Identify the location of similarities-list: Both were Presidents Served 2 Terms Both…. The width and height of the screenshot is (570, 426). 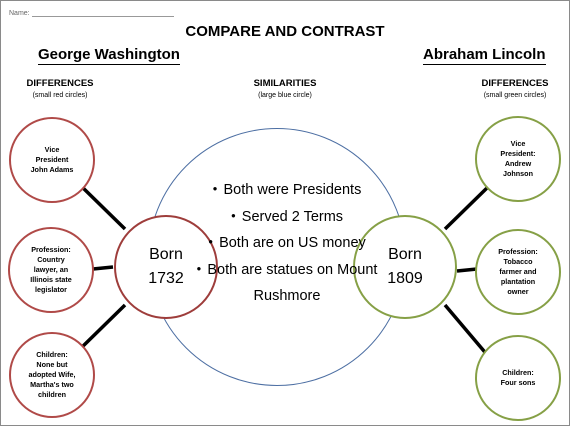
(287, 243).